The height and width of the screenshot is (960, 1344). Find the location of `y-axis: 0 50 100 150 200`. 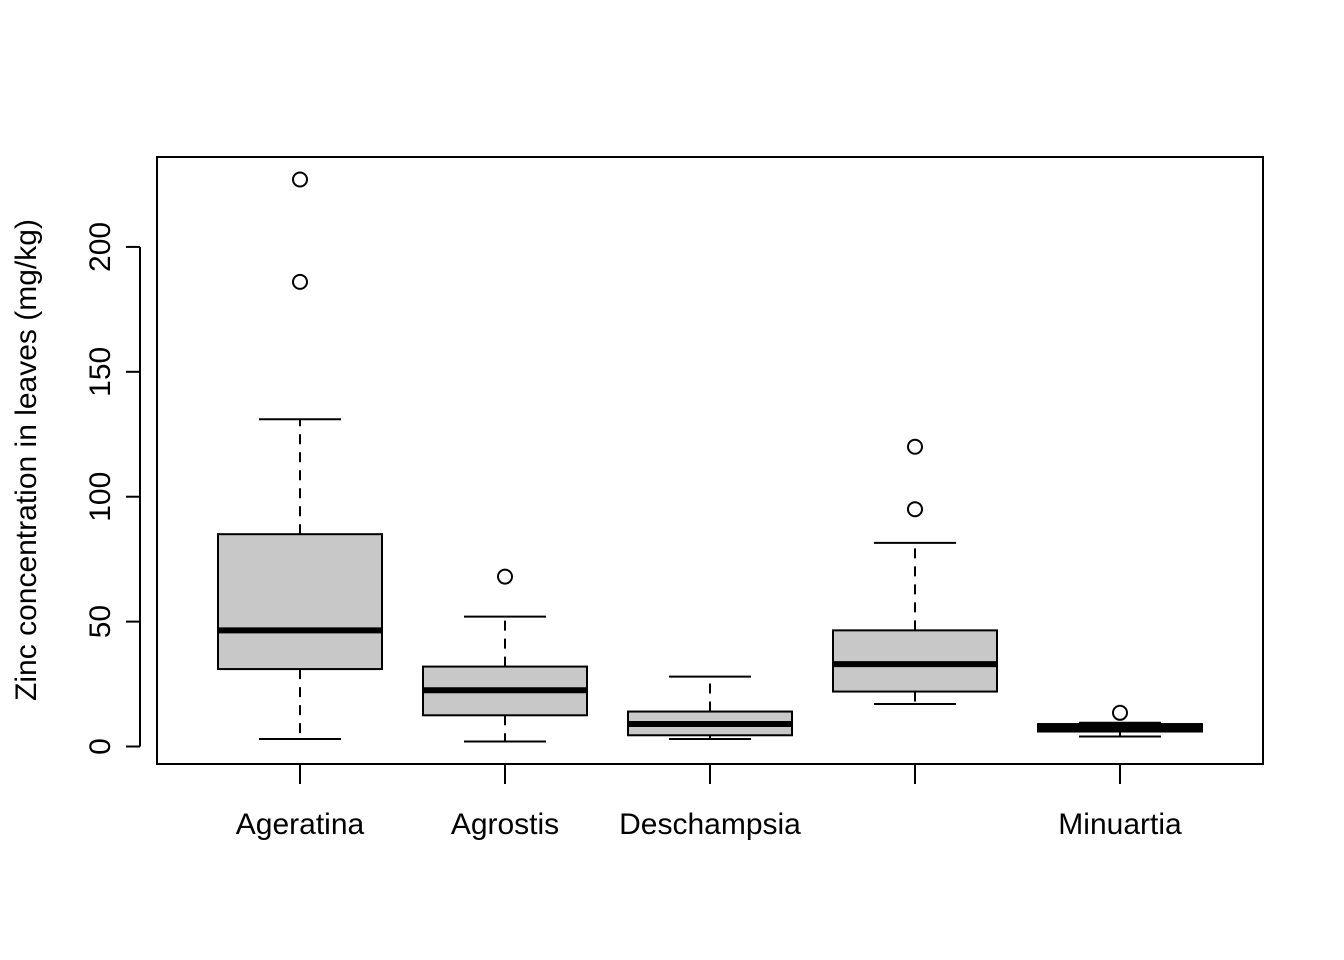

y-axis: 0 50 100 150 200 is located at coordinates (112, 488).